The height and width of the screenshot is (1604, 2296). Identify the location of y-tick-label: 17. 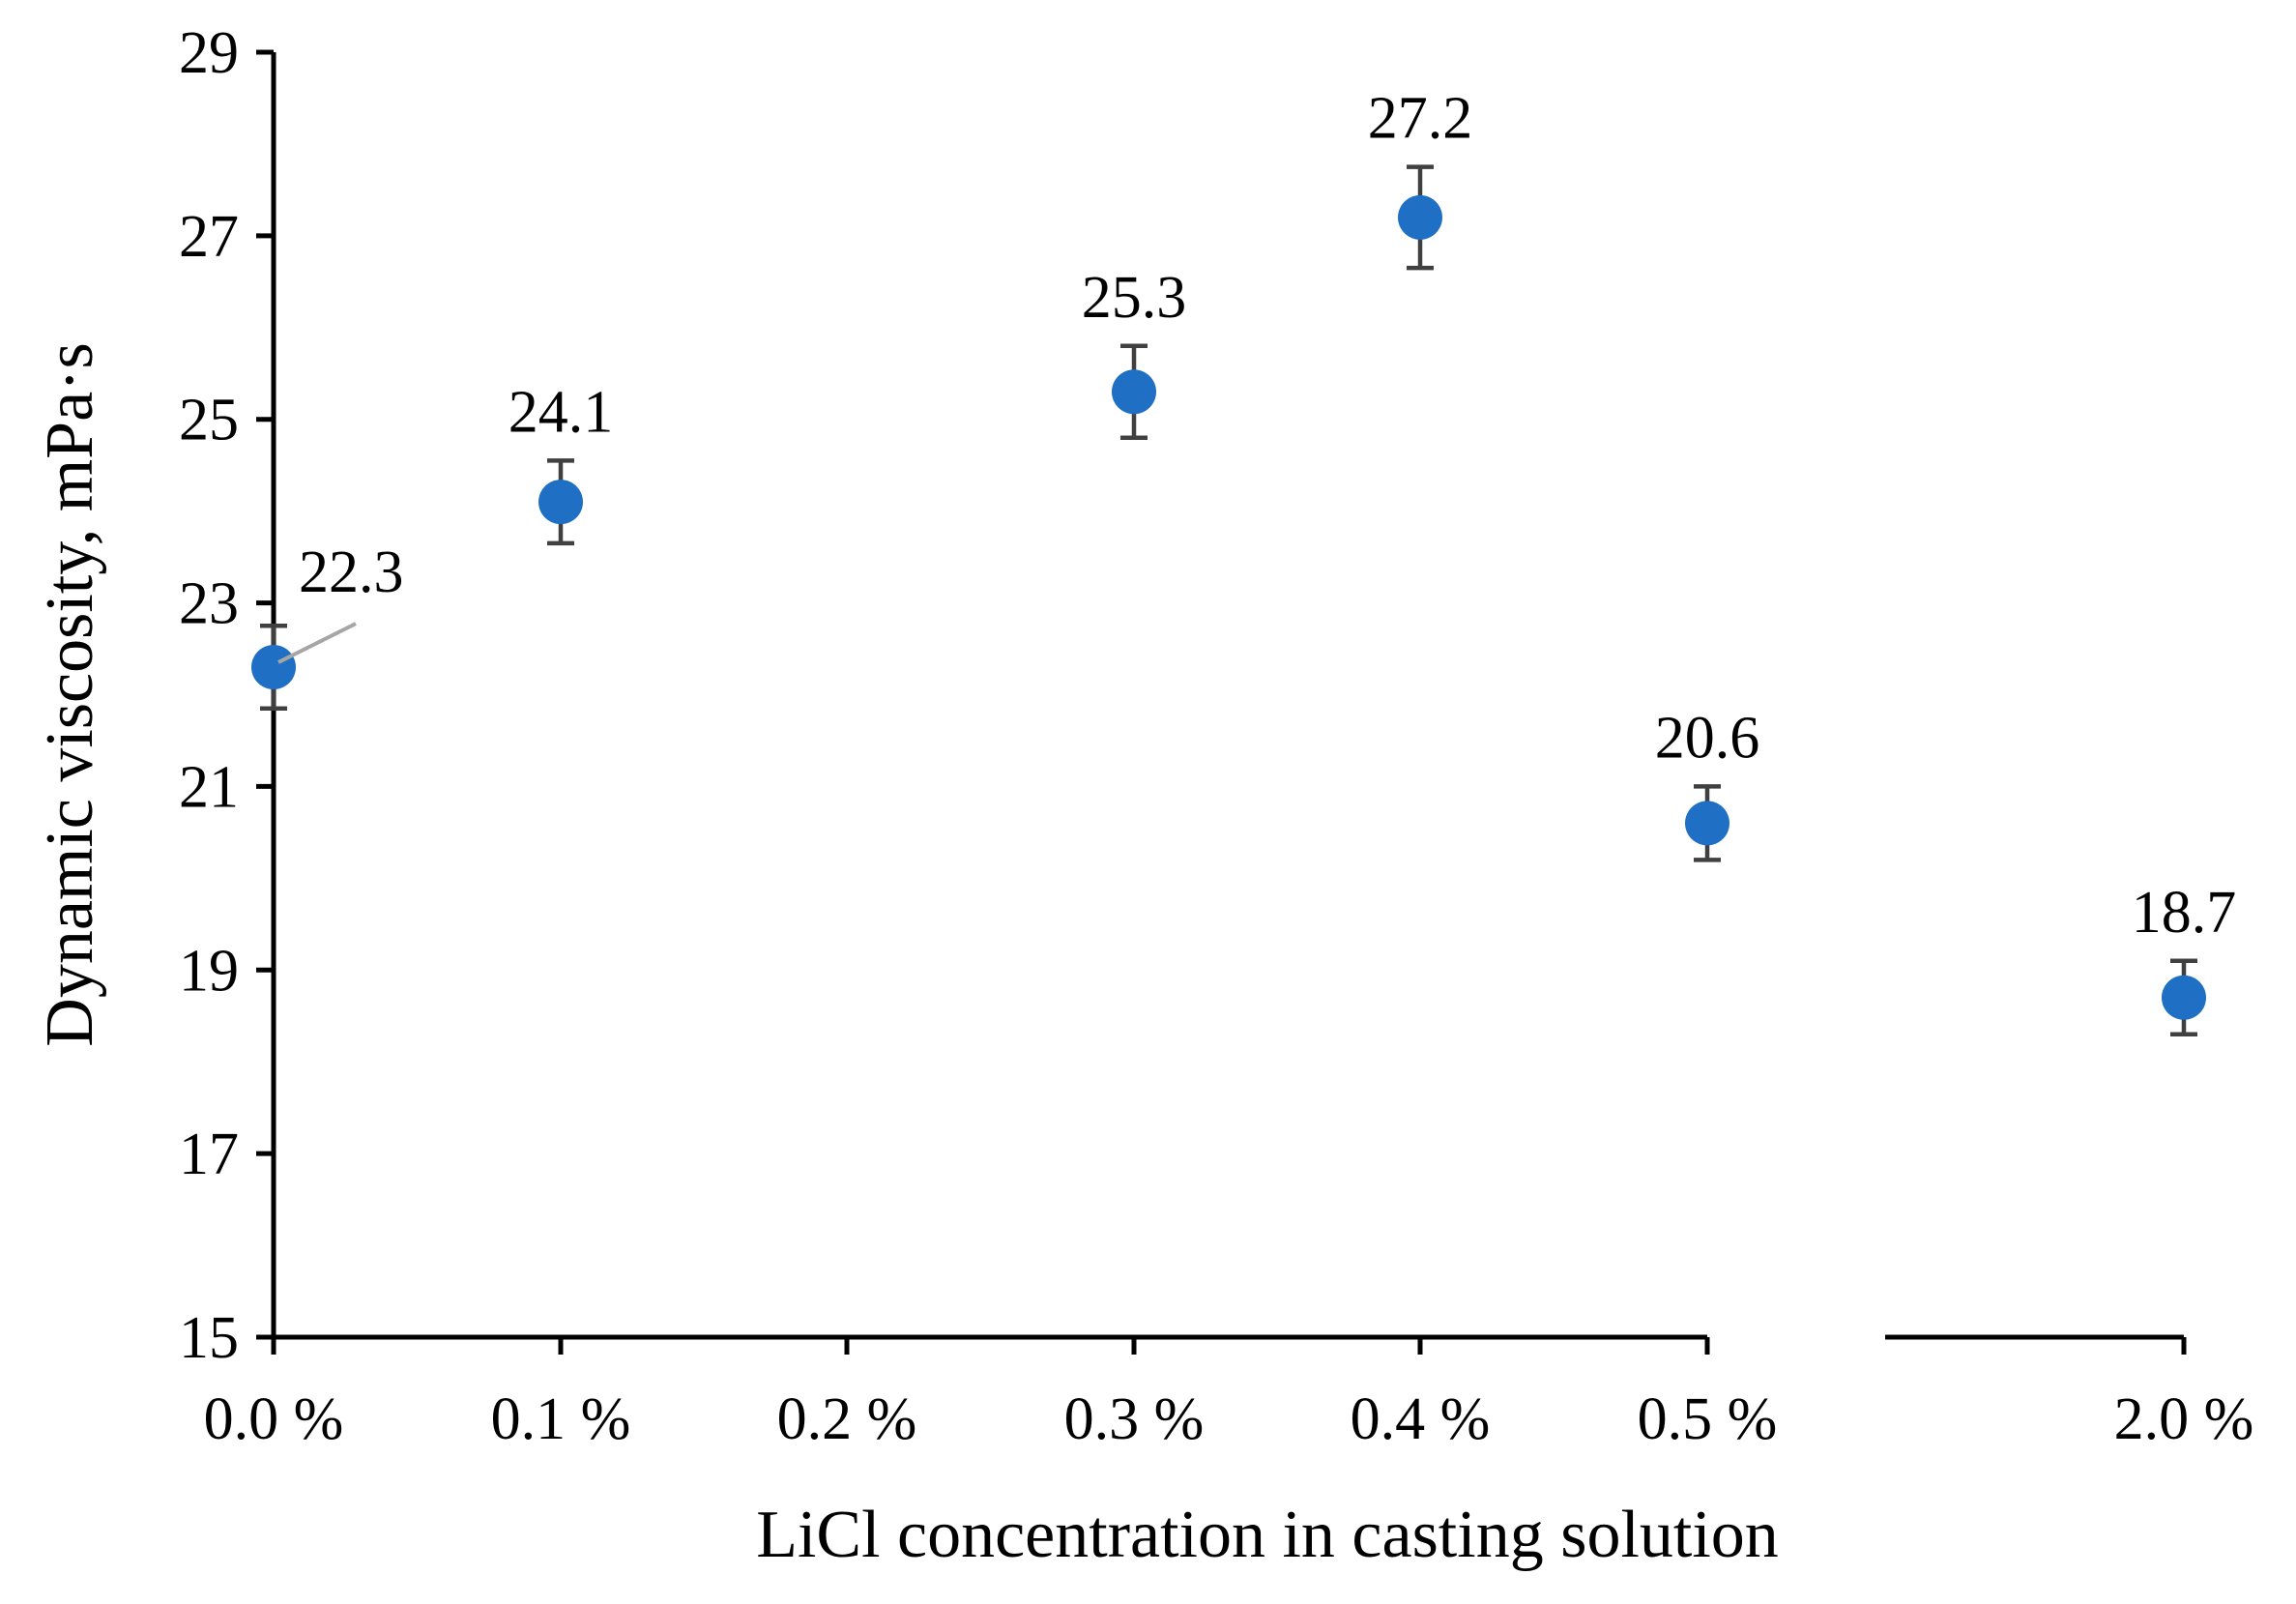
(209, 1154).